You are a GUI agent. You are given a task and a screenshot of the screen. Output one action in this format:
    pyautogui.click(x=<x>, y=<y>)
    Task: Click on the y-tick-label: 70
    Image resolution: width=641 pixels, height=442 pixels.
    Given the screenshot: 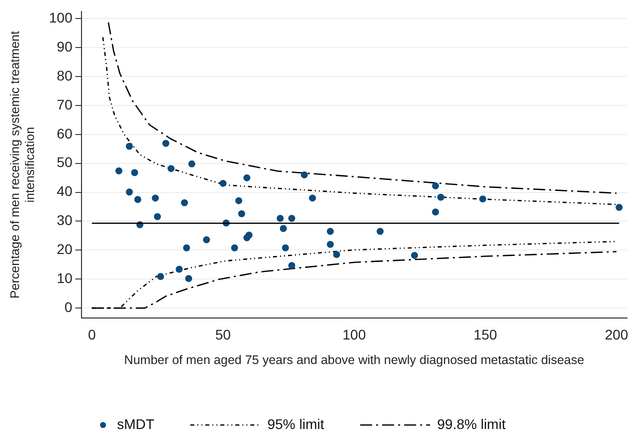 What is the action you would take?
    pyautogui.click(x=64, y=104)
    